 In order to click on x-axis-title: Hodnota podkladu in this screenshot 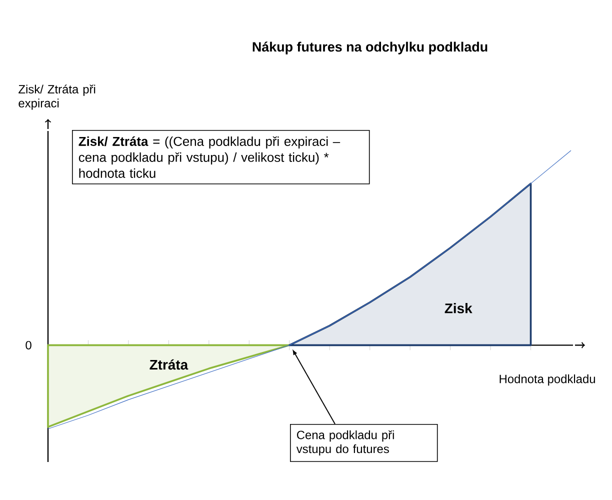, I will do `click(548, 380)`.